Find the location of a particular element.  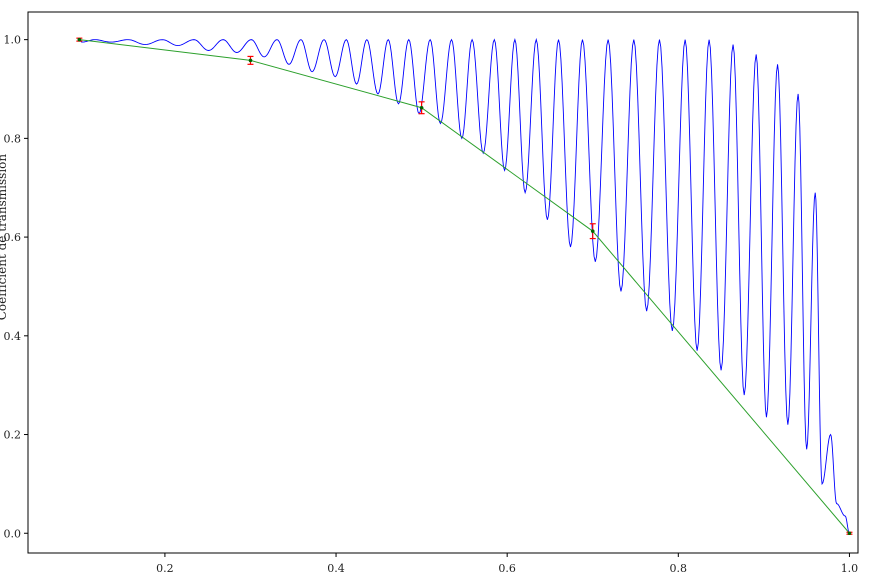

y-axis-label: Coefficient de transmission is located at coordinates (4, 237).